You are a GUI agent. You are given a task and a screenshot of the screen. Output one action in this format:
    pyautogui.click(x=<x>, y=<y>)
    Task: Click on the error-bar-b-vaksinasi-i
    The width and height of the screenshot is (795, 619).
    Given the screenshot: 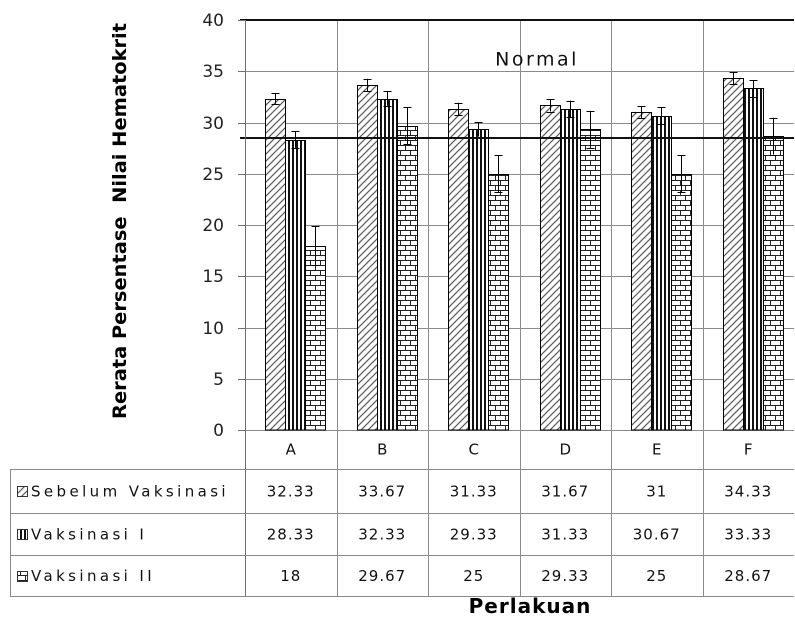 What is the action you would take?
    pyautogui.click(x=387, y=99)
    